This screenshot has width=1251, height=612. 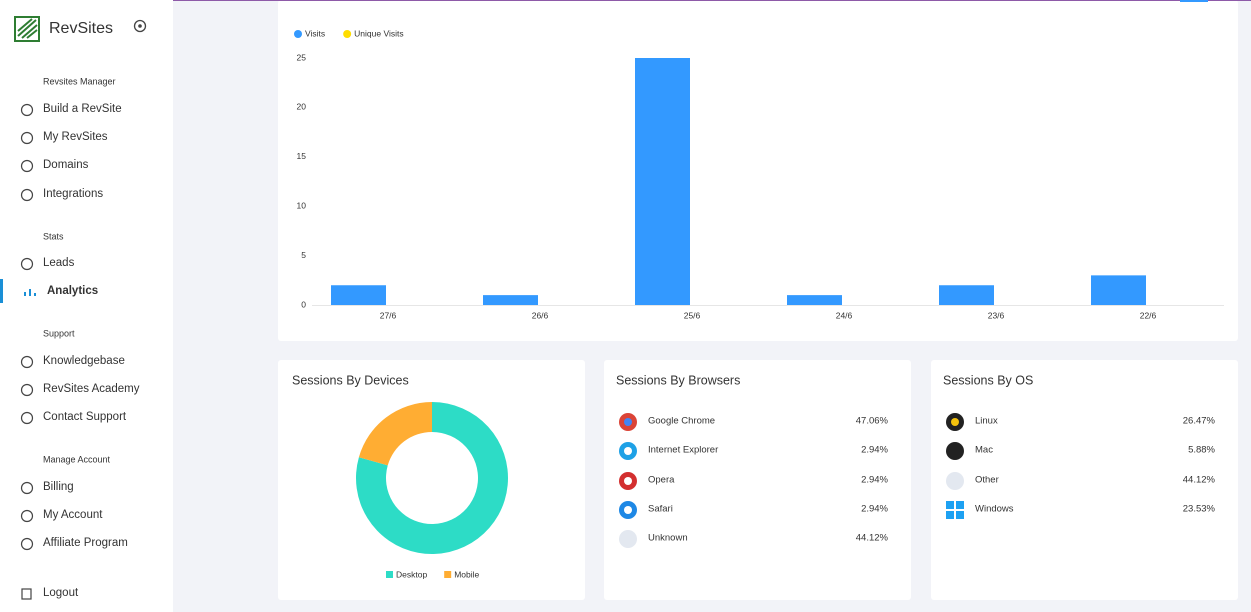 I want to click on nav-item: Analytics, so click(x=72, y=291).